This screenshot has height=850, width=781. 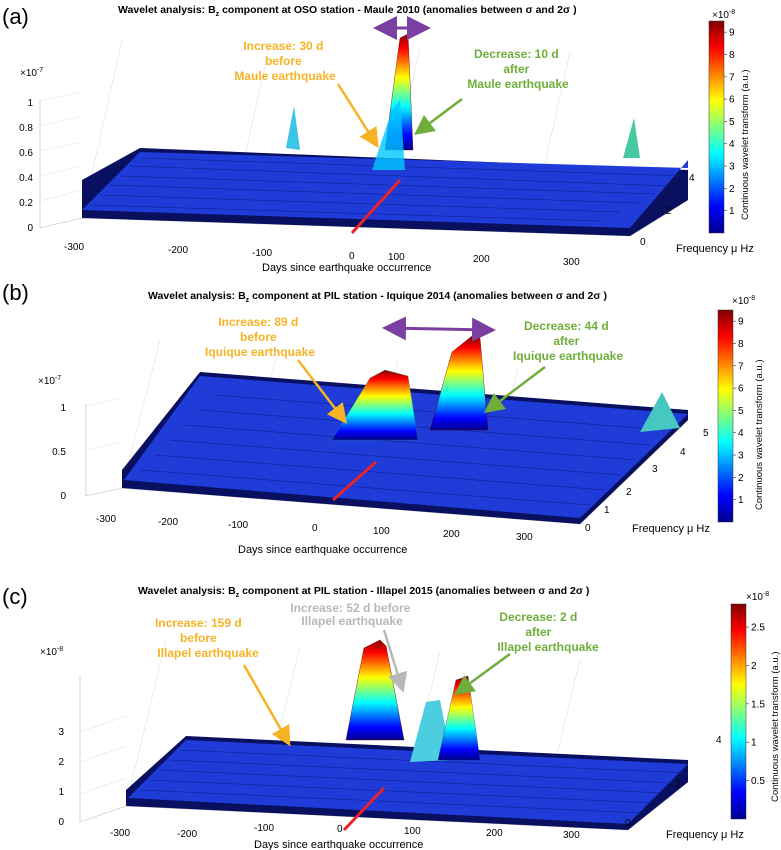 I want to click on peak-main-shadow, so click(x=388, y=135).